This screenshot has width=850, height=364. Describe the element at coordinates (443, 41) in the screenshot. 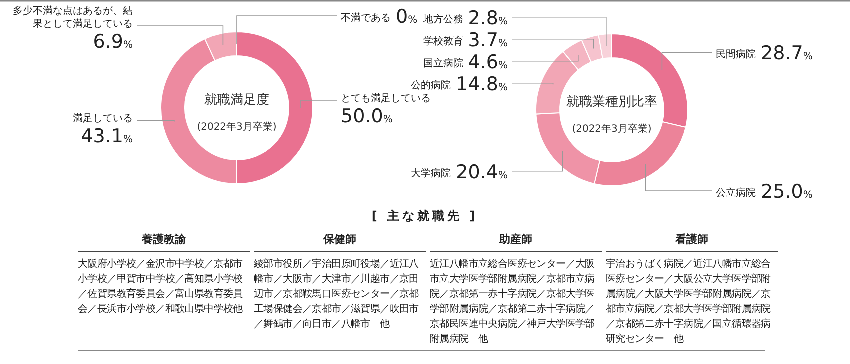

I see `slice-label: 学校教育` at that location.